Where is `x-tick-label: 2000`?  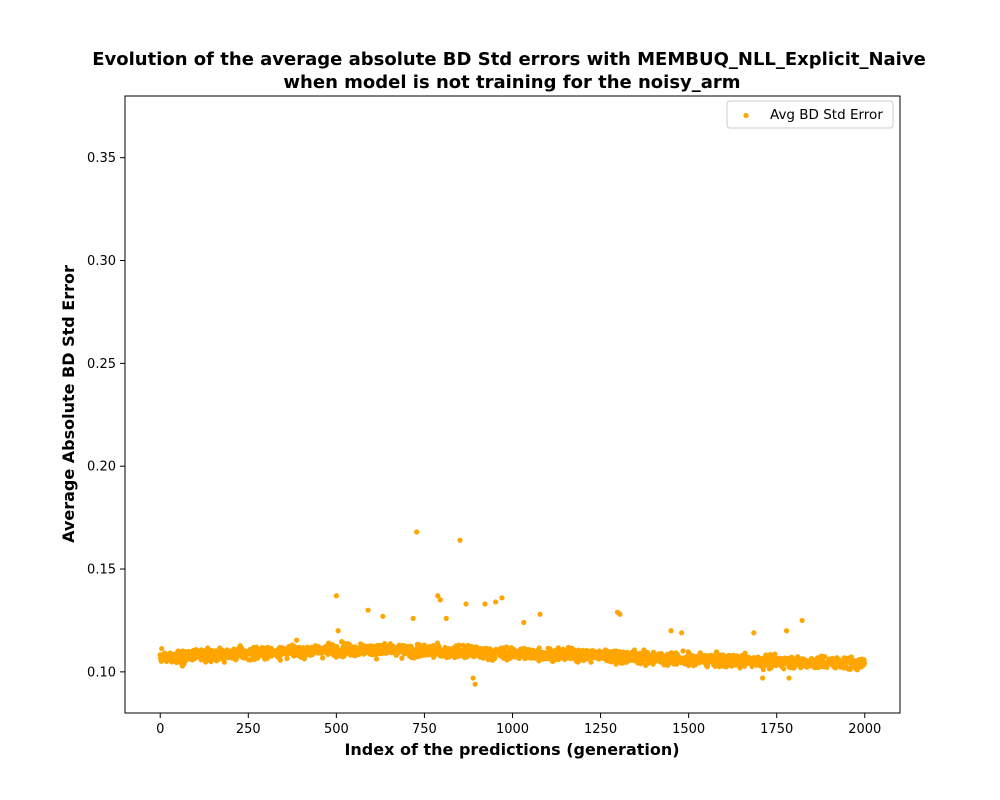
x-tick-label: 2000 is located at coordinates (864, 729).